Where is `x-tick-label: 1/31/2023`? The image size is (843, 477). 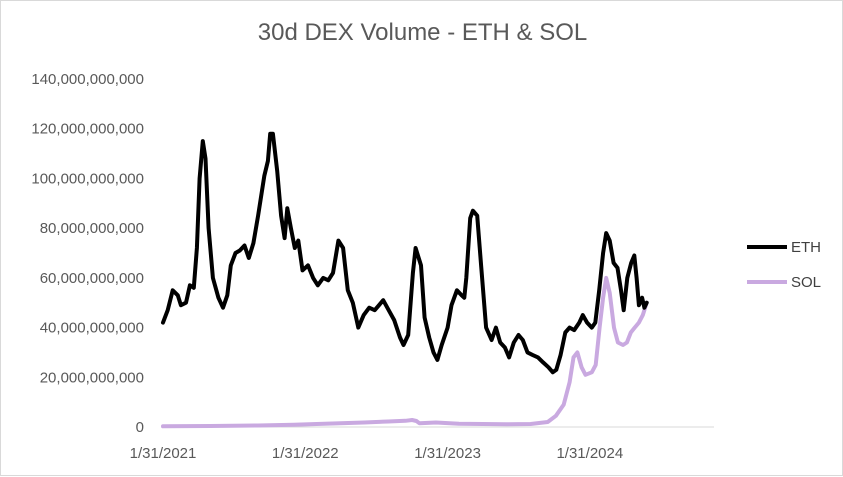 x-tick-label: 1/31/2023 is located at coordinates (447, 453).